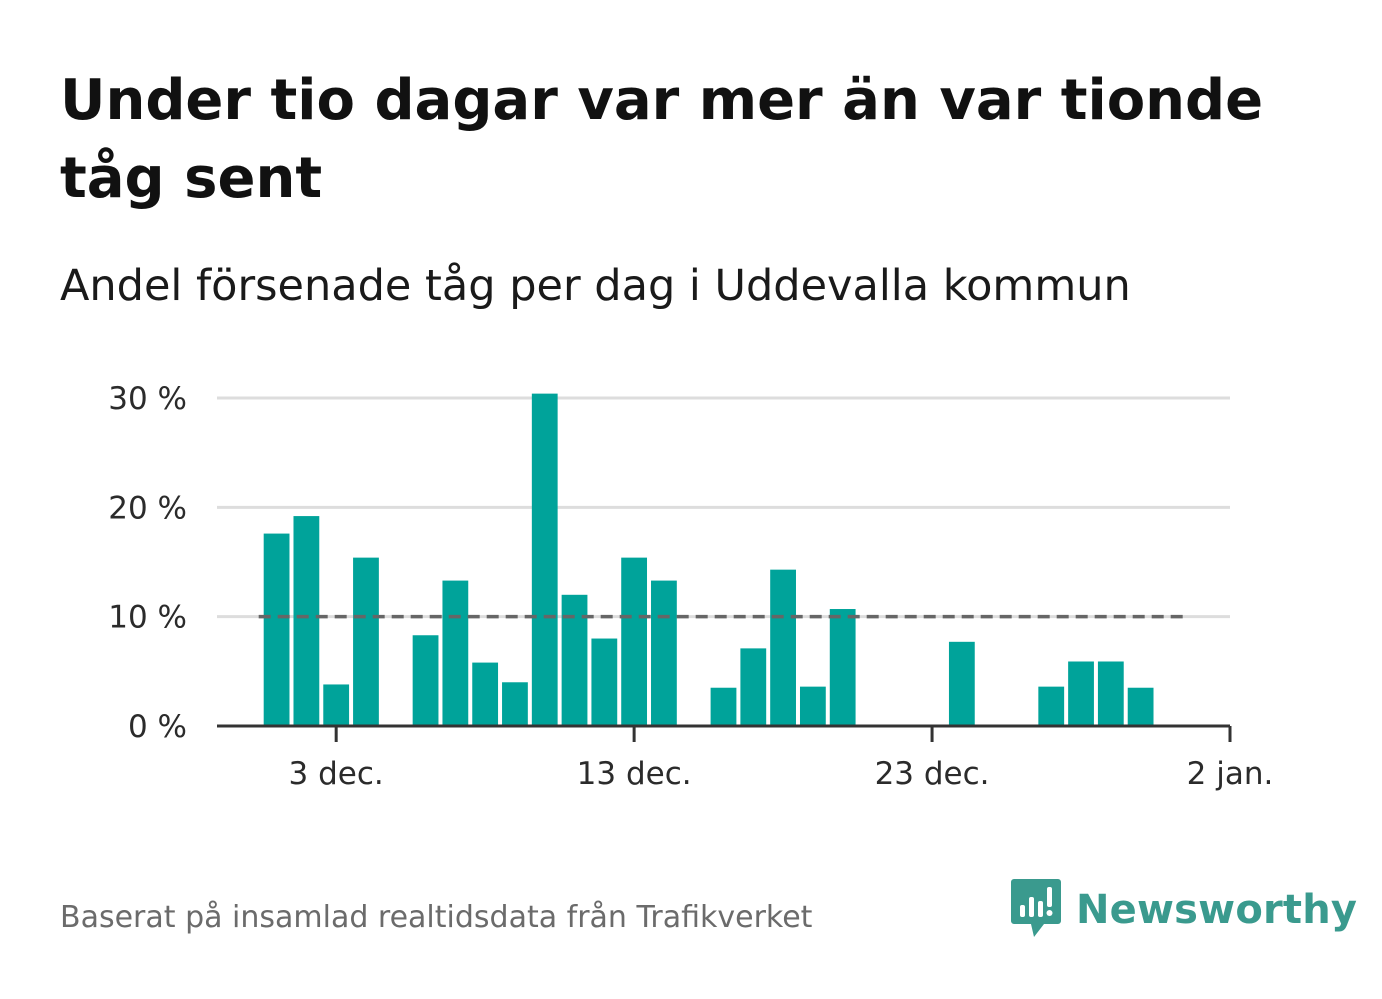 The image size is (1382, 999). Describe the element at coordinates (1036, 910) in the screenshot. I see `newsworthy-logo-icon` at that location.